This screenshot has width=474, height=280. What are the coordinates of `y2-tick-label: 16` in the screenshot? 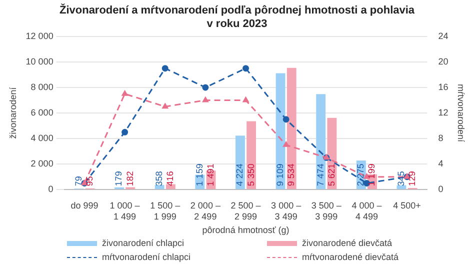 It's located at (443, 87).